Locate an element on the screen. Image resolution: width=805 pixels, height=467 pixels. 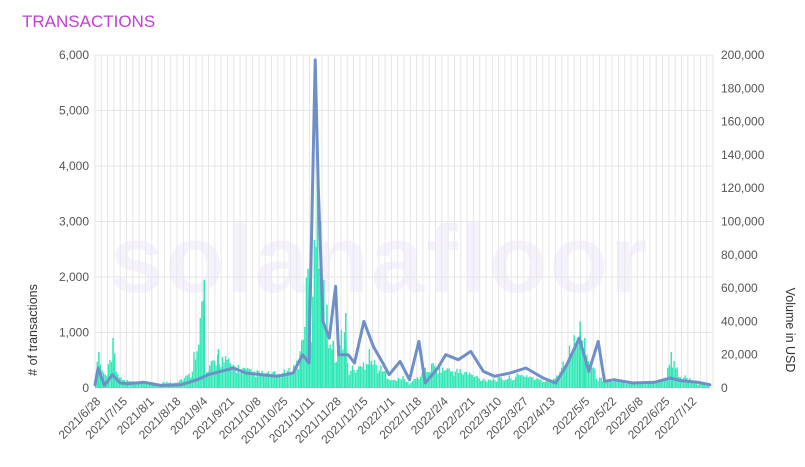
y-tick-label: 6,000 is located at coordinates (74, 55).